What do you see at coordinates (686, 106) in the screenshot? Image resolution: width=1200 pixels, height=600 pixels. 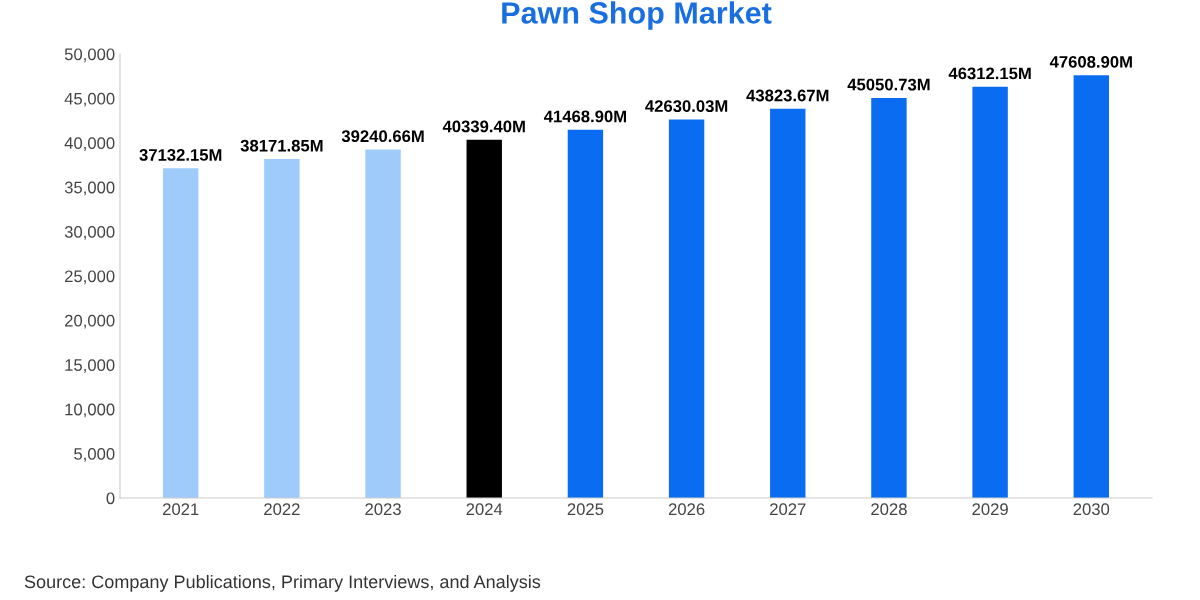 I see `data-label: 42630.03M` at bounding box center [686, 106].